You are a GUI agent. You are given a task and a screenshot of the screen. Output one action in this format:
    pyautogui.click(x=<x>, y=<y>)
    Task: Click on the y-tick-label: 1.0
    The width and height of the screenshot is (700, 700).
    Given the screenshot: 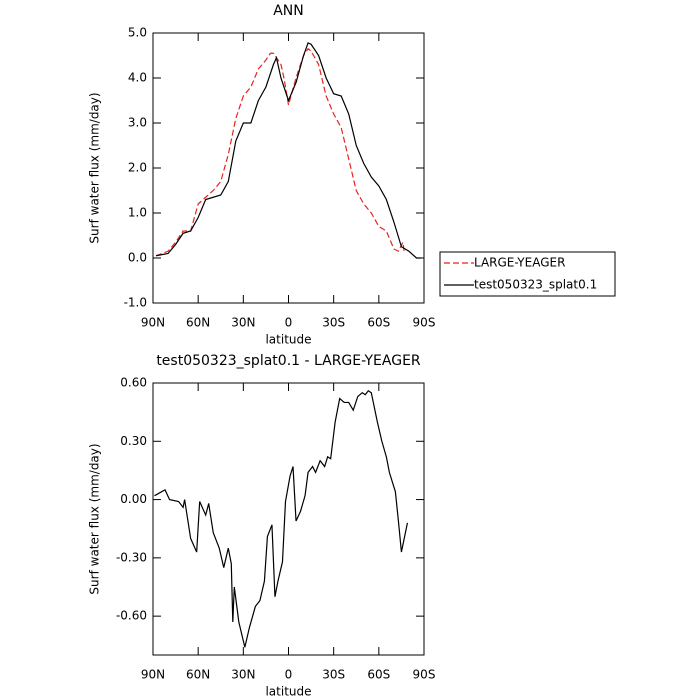 What is the action you would take?
    pyautogui.click(x=137, y=213)
    